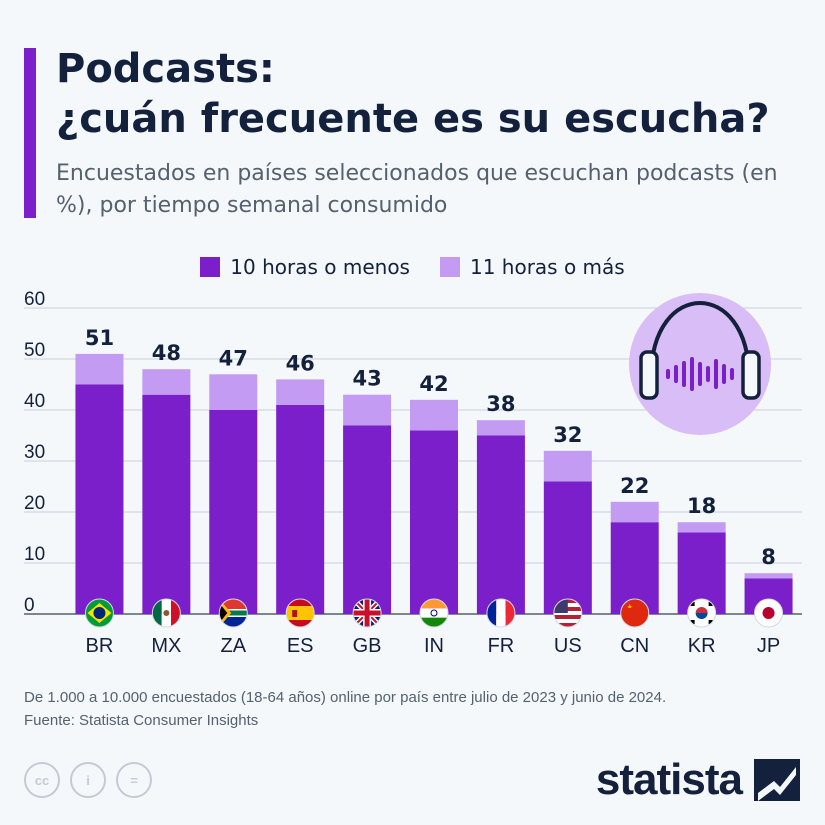 This screenshot has width=825, height=825. Describe the element at coordinates (166, 613) in the screenshot. I see `mexico-flag-icon` at that location.